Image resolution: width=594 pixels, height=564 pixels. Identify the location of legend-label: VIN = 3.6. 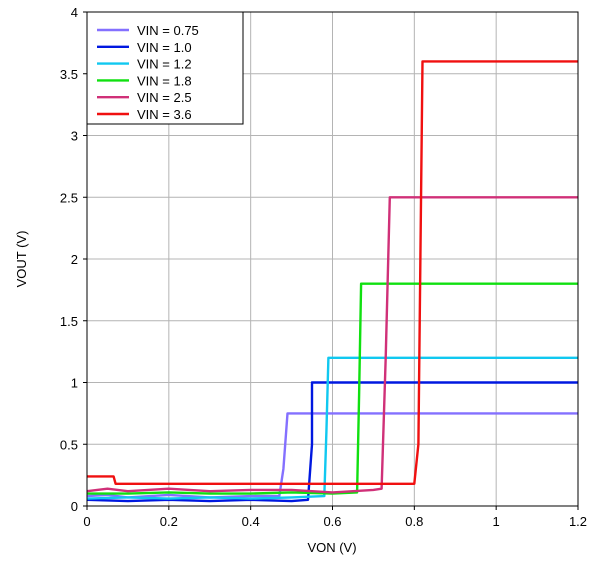
(164, 114).